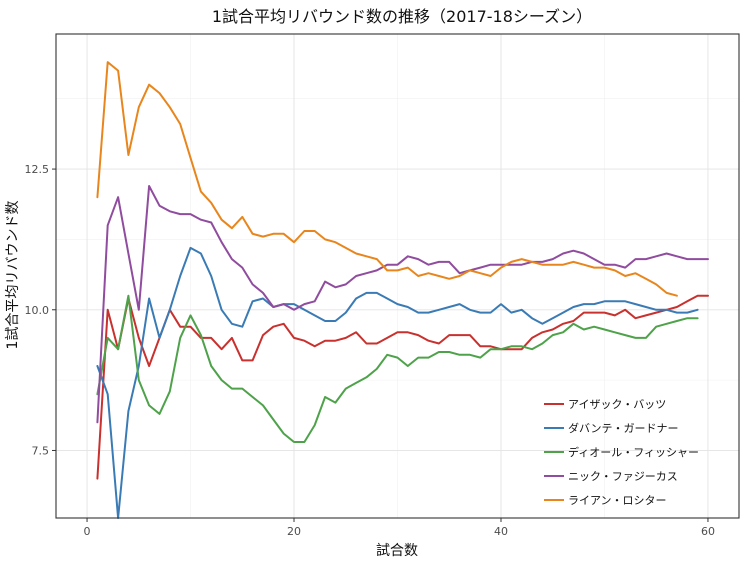 The image size is (748, 567). Describe the element at coordinates (623, 428) in the screenshot. I see `legend-label: ダバンテ・ガードナー` at that location.